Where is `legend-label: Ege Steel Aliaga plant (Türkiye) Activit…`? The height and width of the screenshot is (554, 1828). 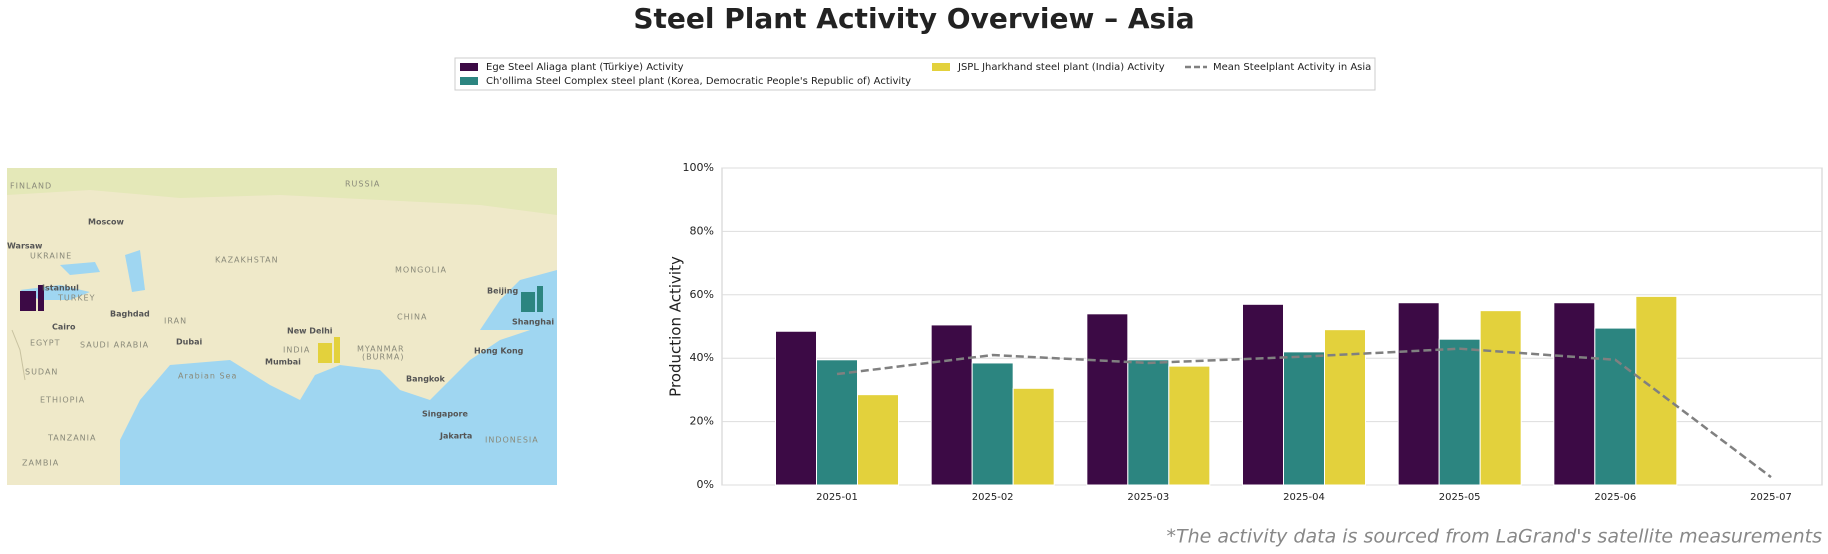 legend-label: Ege Steel Aliaga plant (Türkiye) Activit… is located at coordinates (585, 67).